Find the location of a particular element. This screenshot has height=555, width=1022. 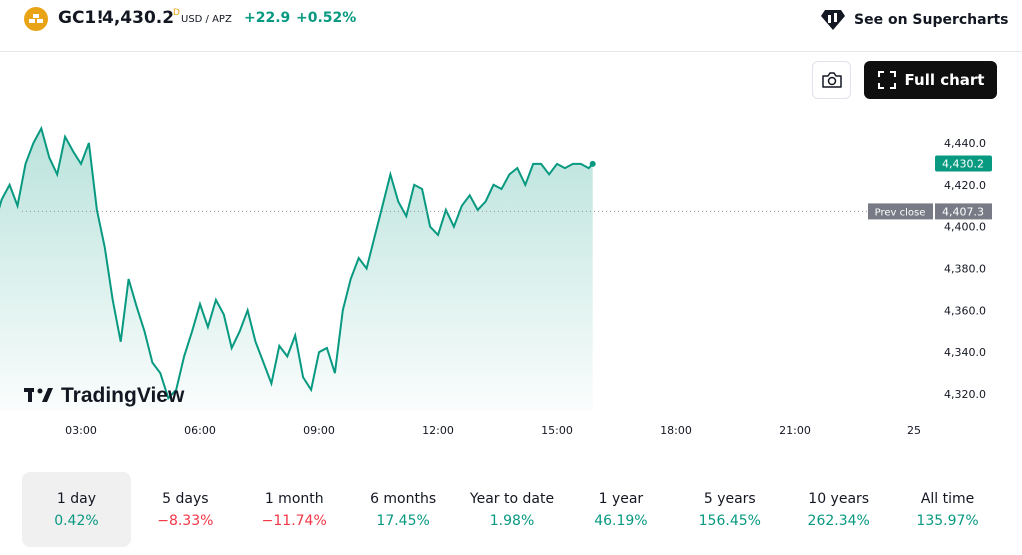

period-button: 1 month −11.74% is located at coordinates (294, 509).